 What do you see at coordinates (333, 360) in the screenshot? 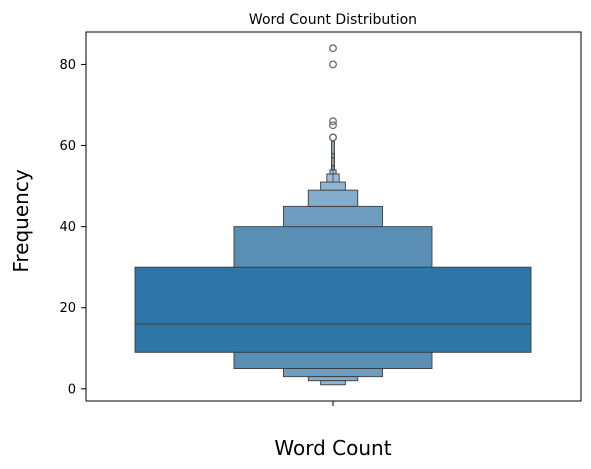
I see `boxen-box-level-1-lower` at bounding box center [333, 360].